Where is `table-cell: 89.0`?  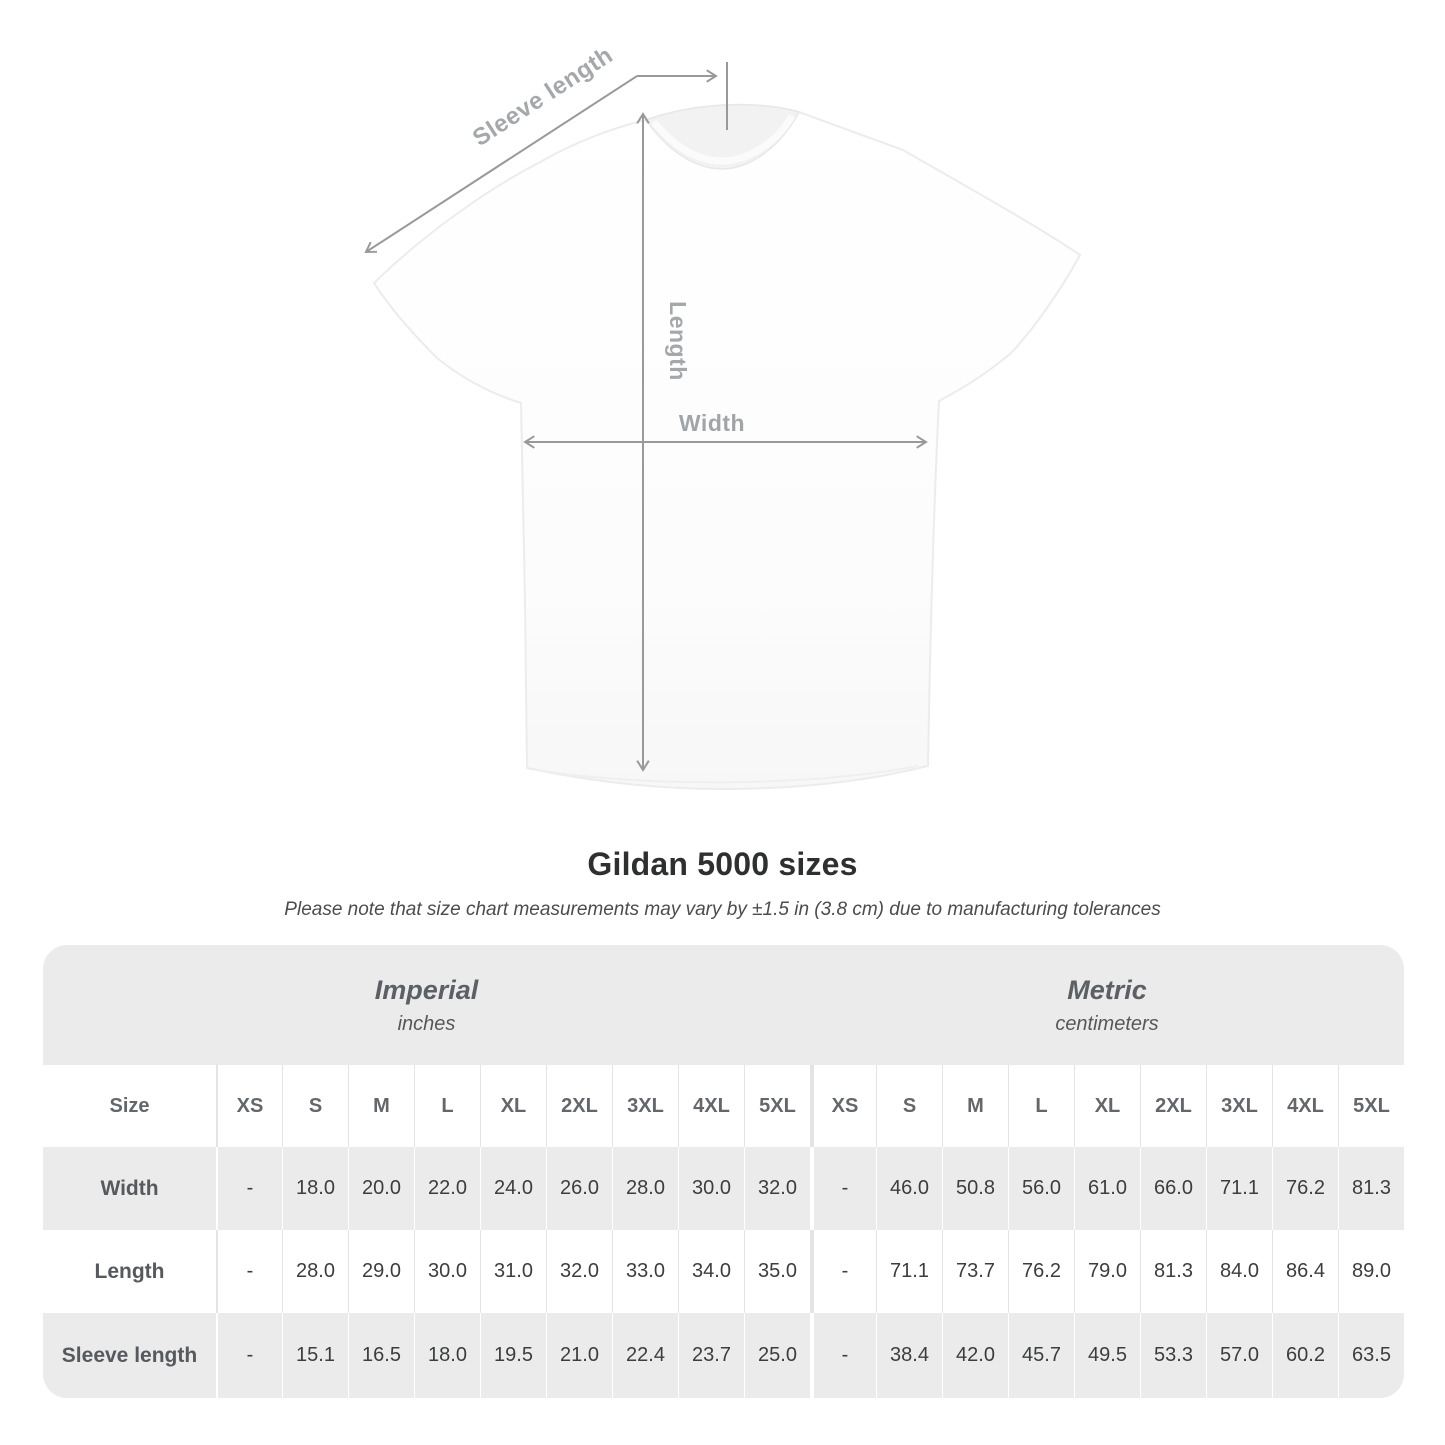
table-cell: 89.0 is located at coordinates (1371, 1271).